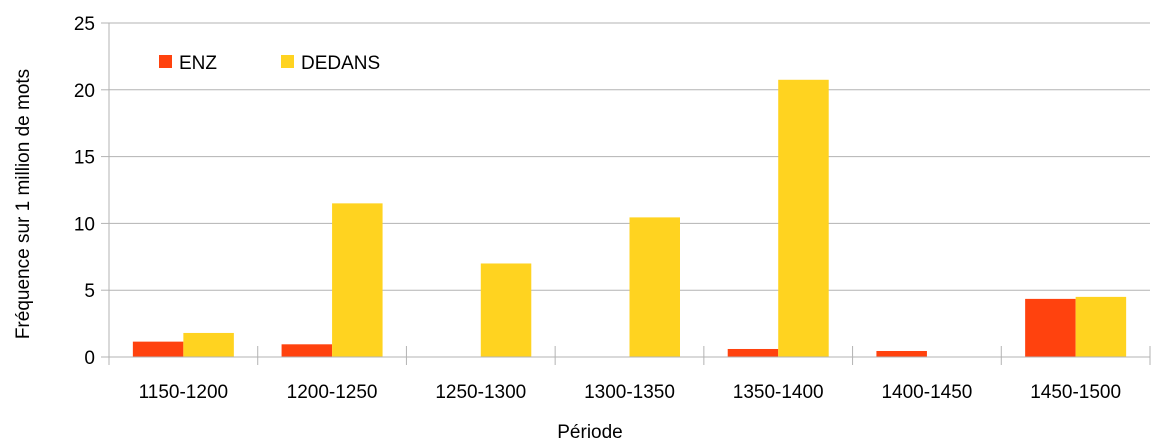  I want to click on legend-label-enz: ENZ, so click(198, 63).